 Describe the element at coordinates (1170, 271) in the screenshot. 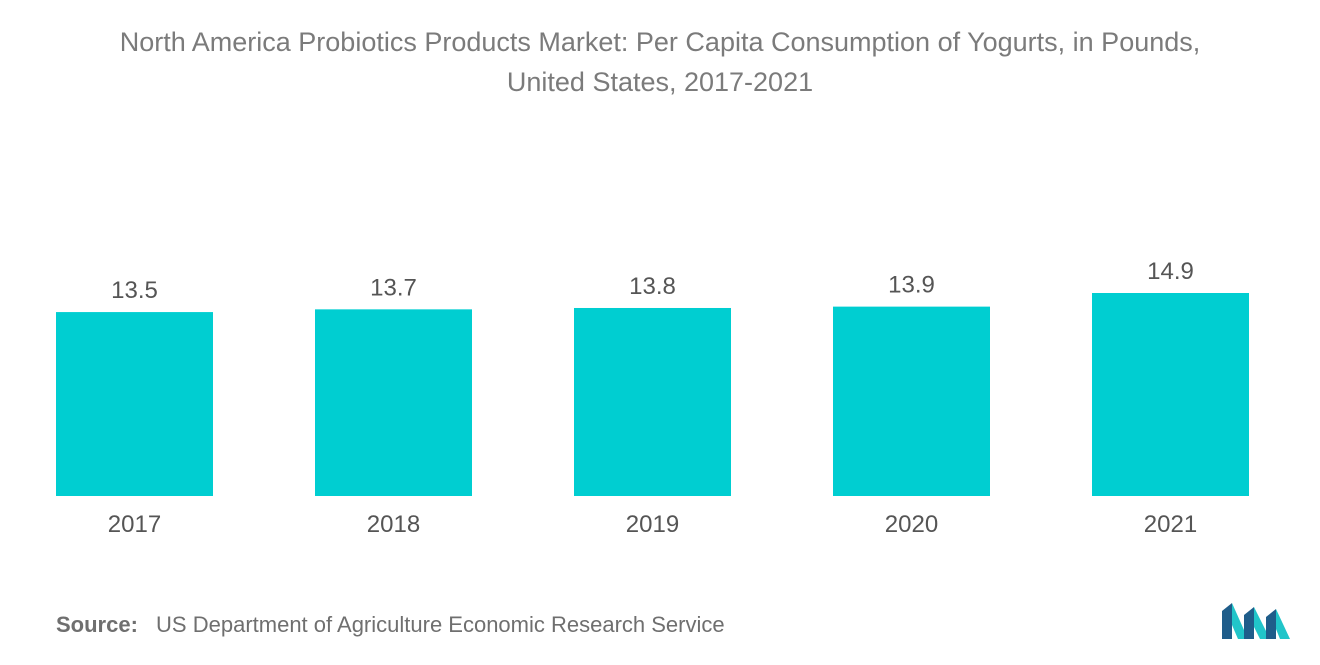

I see `data-label-2021: 14.9` at that location.